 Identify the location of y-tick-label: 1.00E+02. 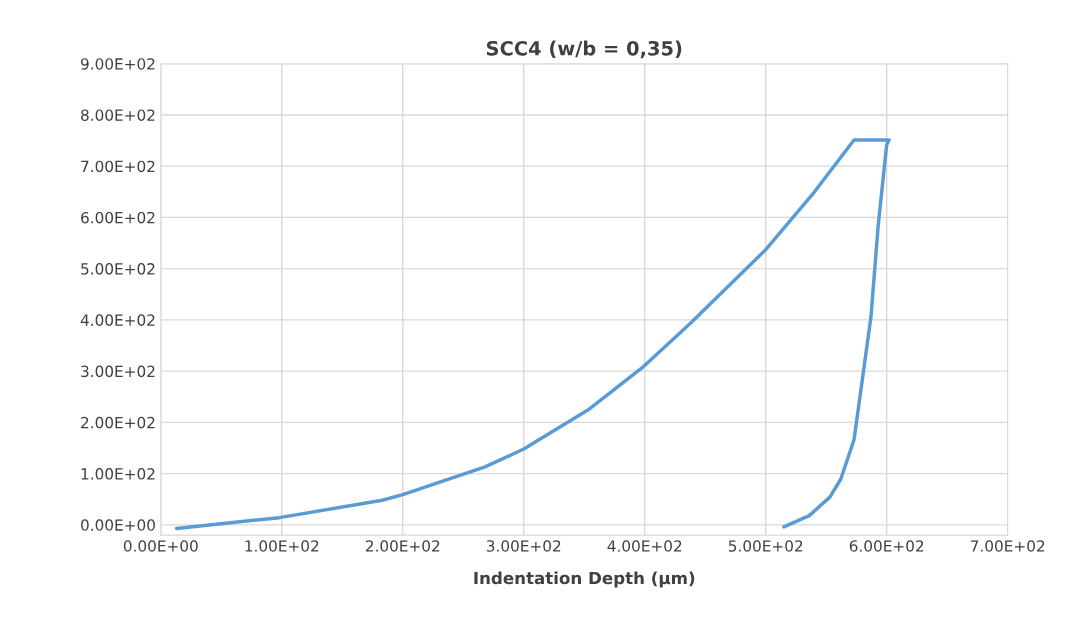
(118, 474).